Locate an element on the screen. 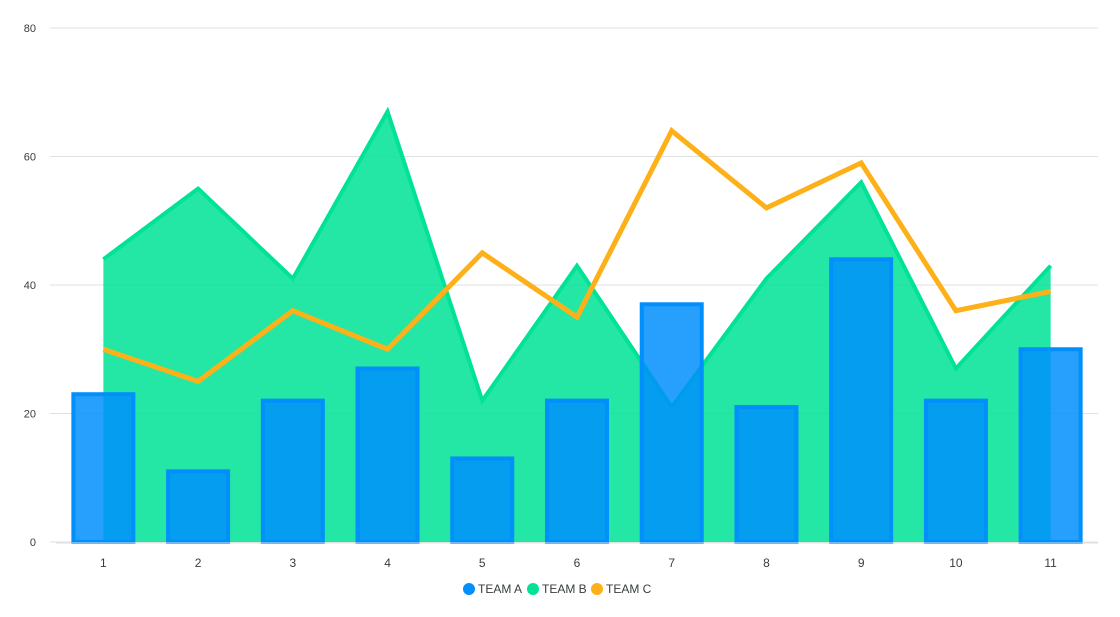 This screenshot has width=1120, height=617. y-tick-label: 60 is located at coordinates (30, 158).